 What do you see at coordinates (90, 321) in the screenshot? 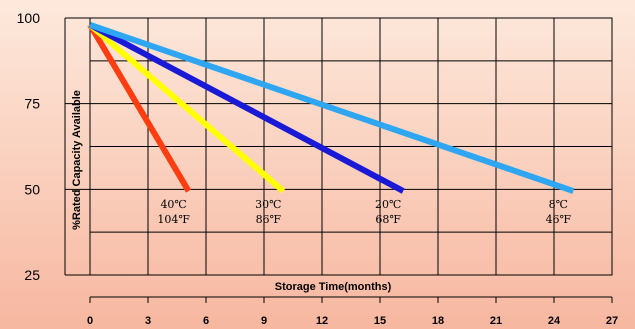
I see `x-tick-label: 0` at bounding box center [90, 321].